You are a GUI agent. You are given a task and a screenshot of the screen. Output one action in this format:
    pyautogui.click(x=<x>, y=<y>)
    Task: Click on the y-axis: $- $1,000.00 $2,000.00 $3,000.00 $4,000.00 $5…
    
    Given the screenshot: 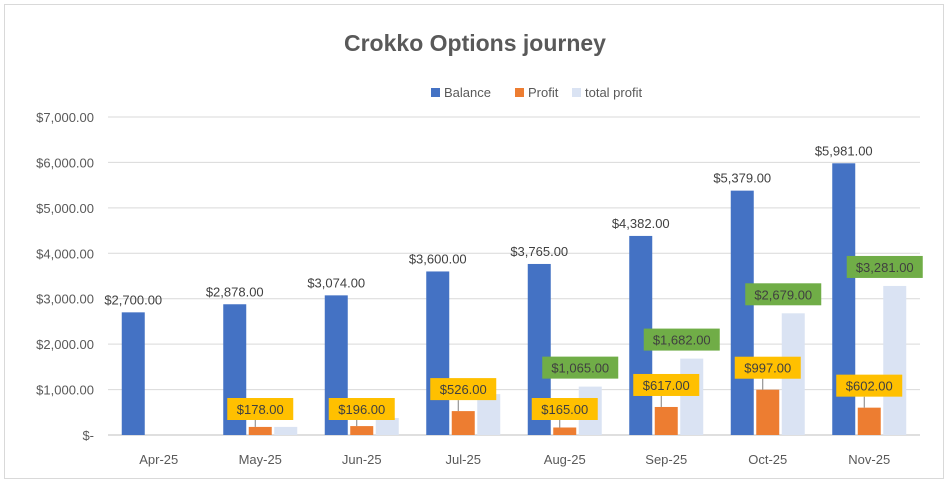 What is the action you would take?
    pyautogui.click(x=65, y=276)
    